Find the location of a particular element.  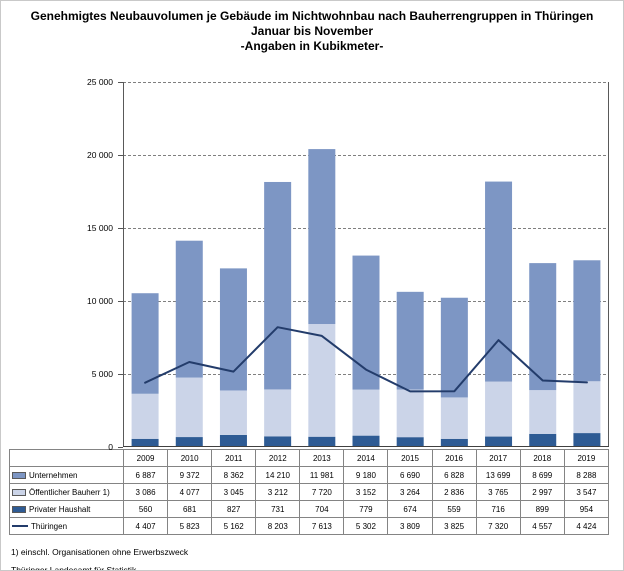

value-cell: 3 765 is located at coordinates (498, 492).